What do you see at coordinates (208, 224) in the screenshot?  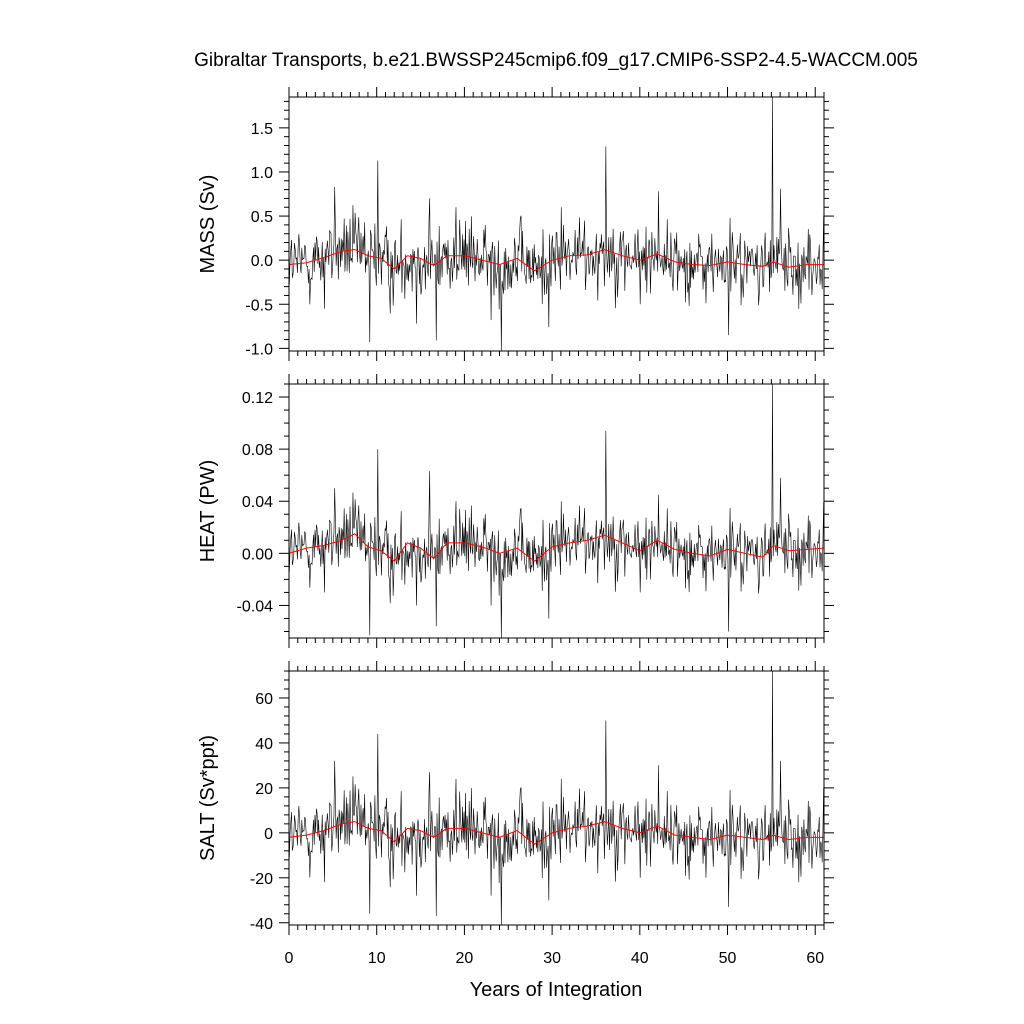 I see `y-axis-title: MASS (Sv)` at bounding box center [208, 224].